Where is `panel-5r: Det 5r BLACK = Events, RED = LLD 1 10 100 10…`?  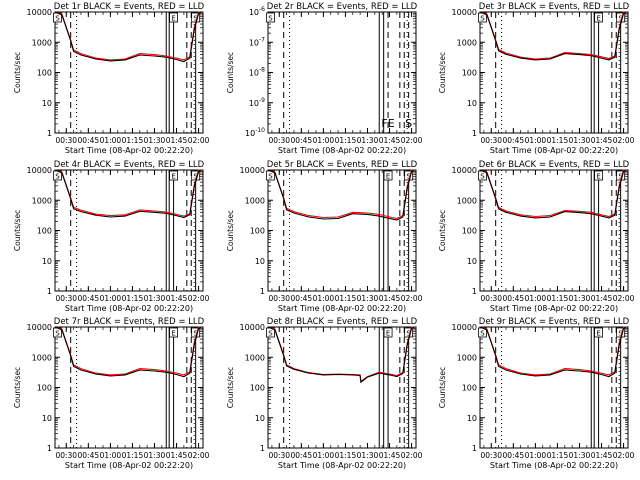
panel-5r: Det 5r BLACK = Events, RED = LLD 1 10 100 10… is located at coordinates (324, 236).